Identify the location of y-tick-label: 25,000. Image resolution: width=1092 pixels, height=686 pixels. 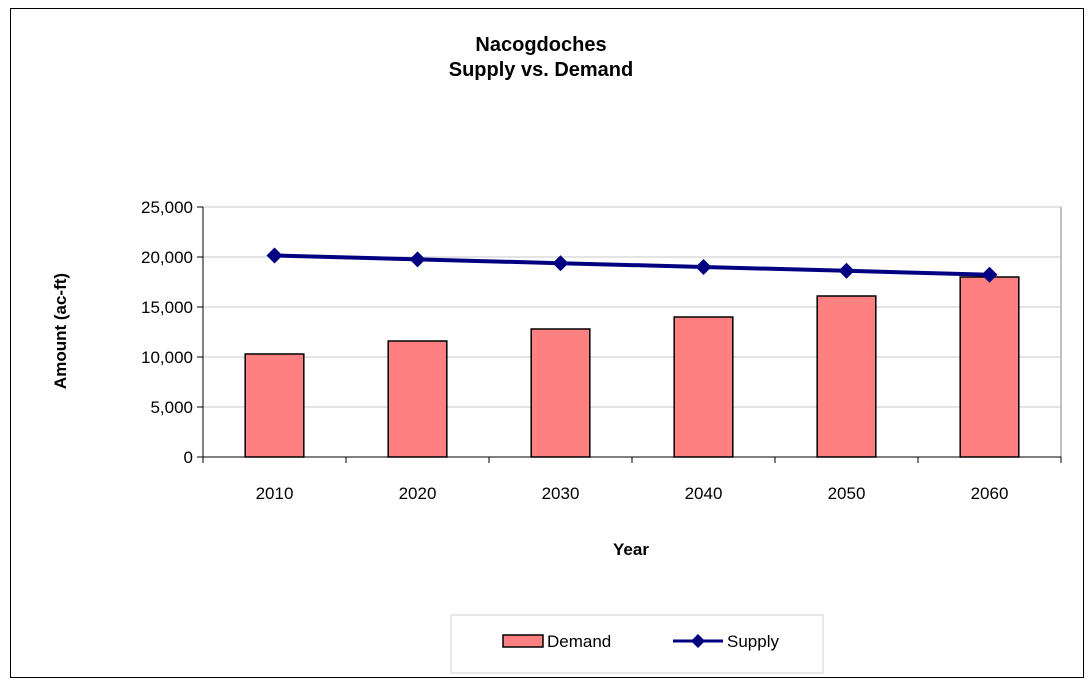
(167, 207).